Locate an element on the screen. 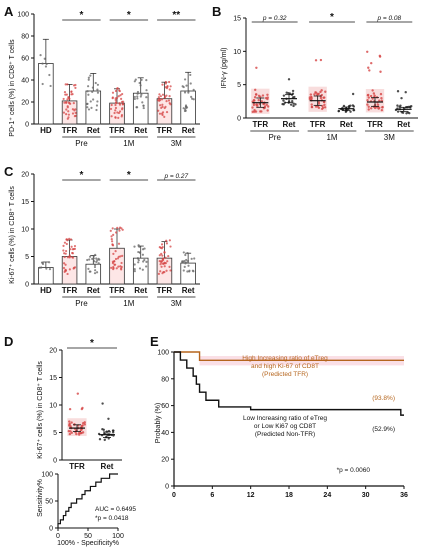  panel-e-xtick-label: 36 is located at coordinates (404, 495).